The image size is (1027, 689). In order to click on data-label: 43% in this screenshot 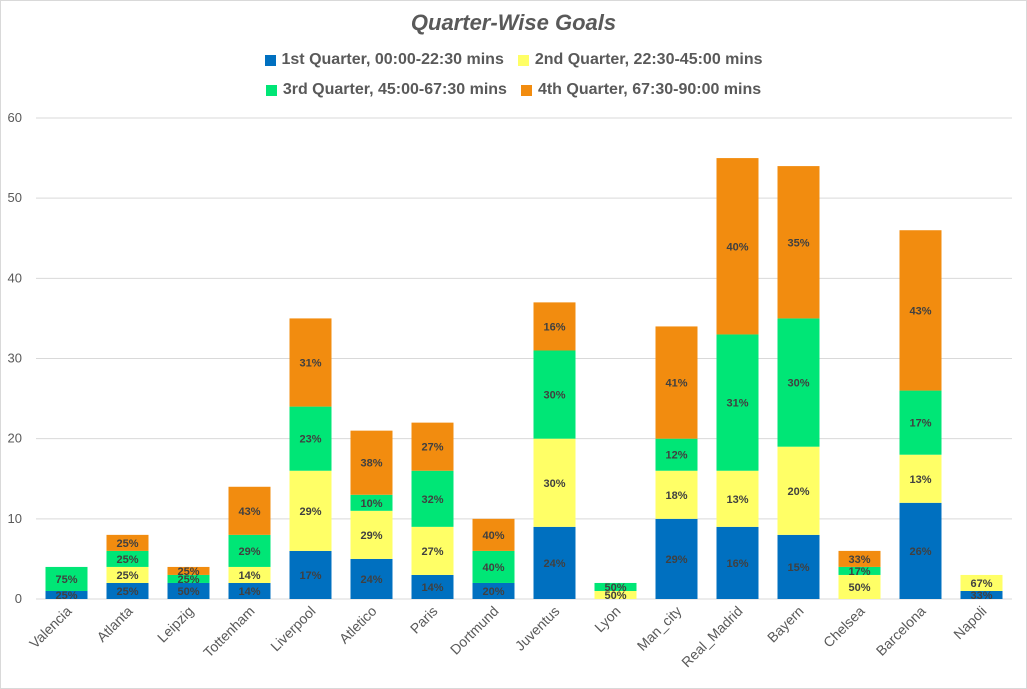, I will do `click(920, 311)`.